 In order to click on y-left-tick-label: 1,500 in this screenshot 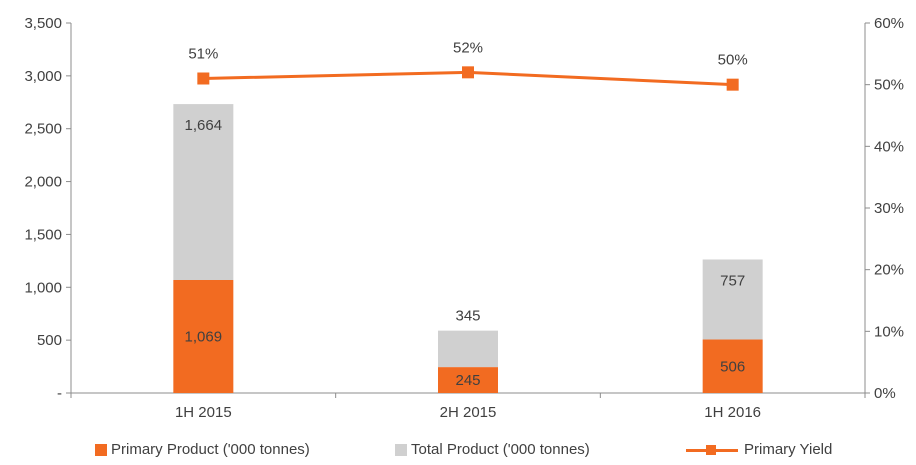, I will do `click(43, 234)`.